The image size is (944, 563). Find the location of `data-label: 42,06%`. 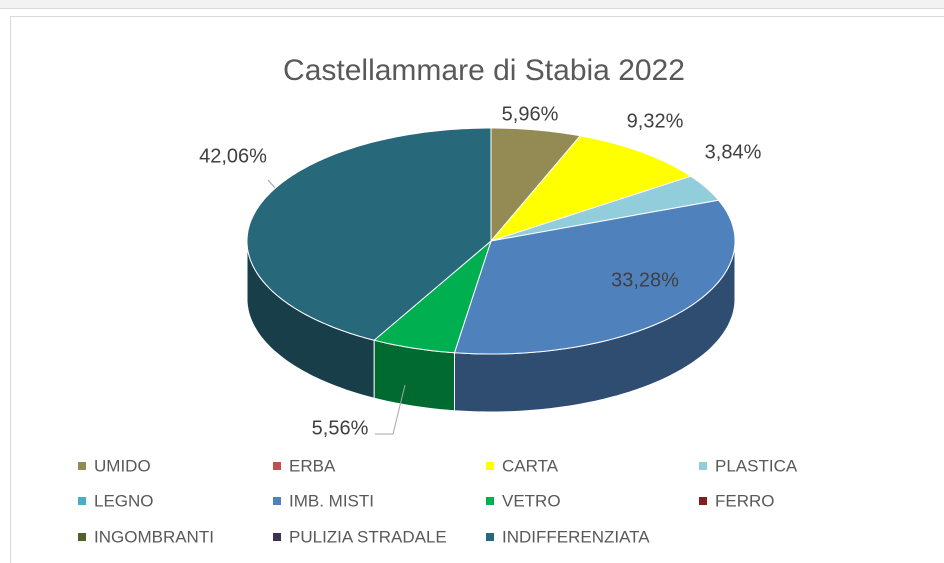

data-label: 42,06% is located at coordinates (233, 156).